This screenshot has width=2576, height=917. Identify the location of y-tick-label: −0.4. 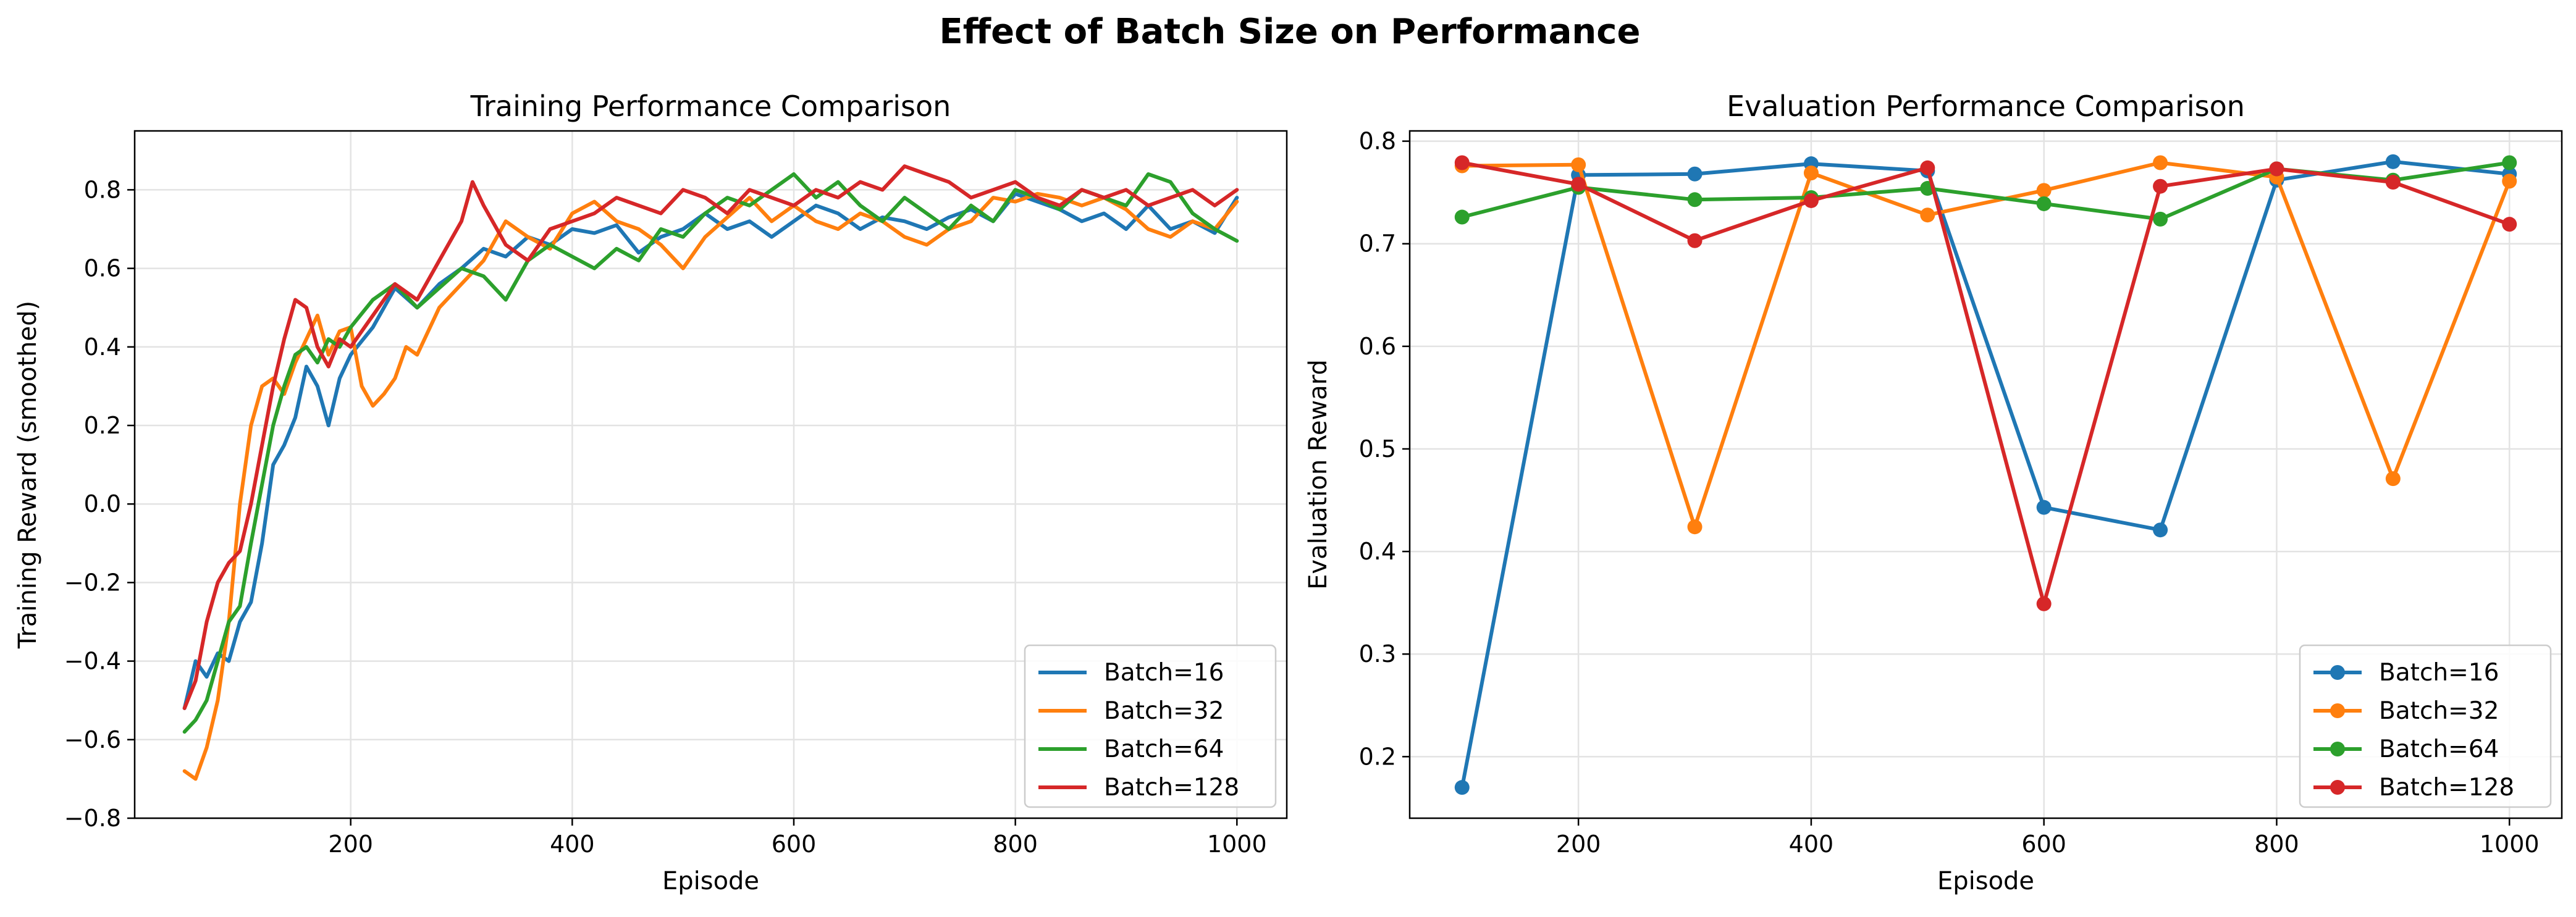
(92, 662).